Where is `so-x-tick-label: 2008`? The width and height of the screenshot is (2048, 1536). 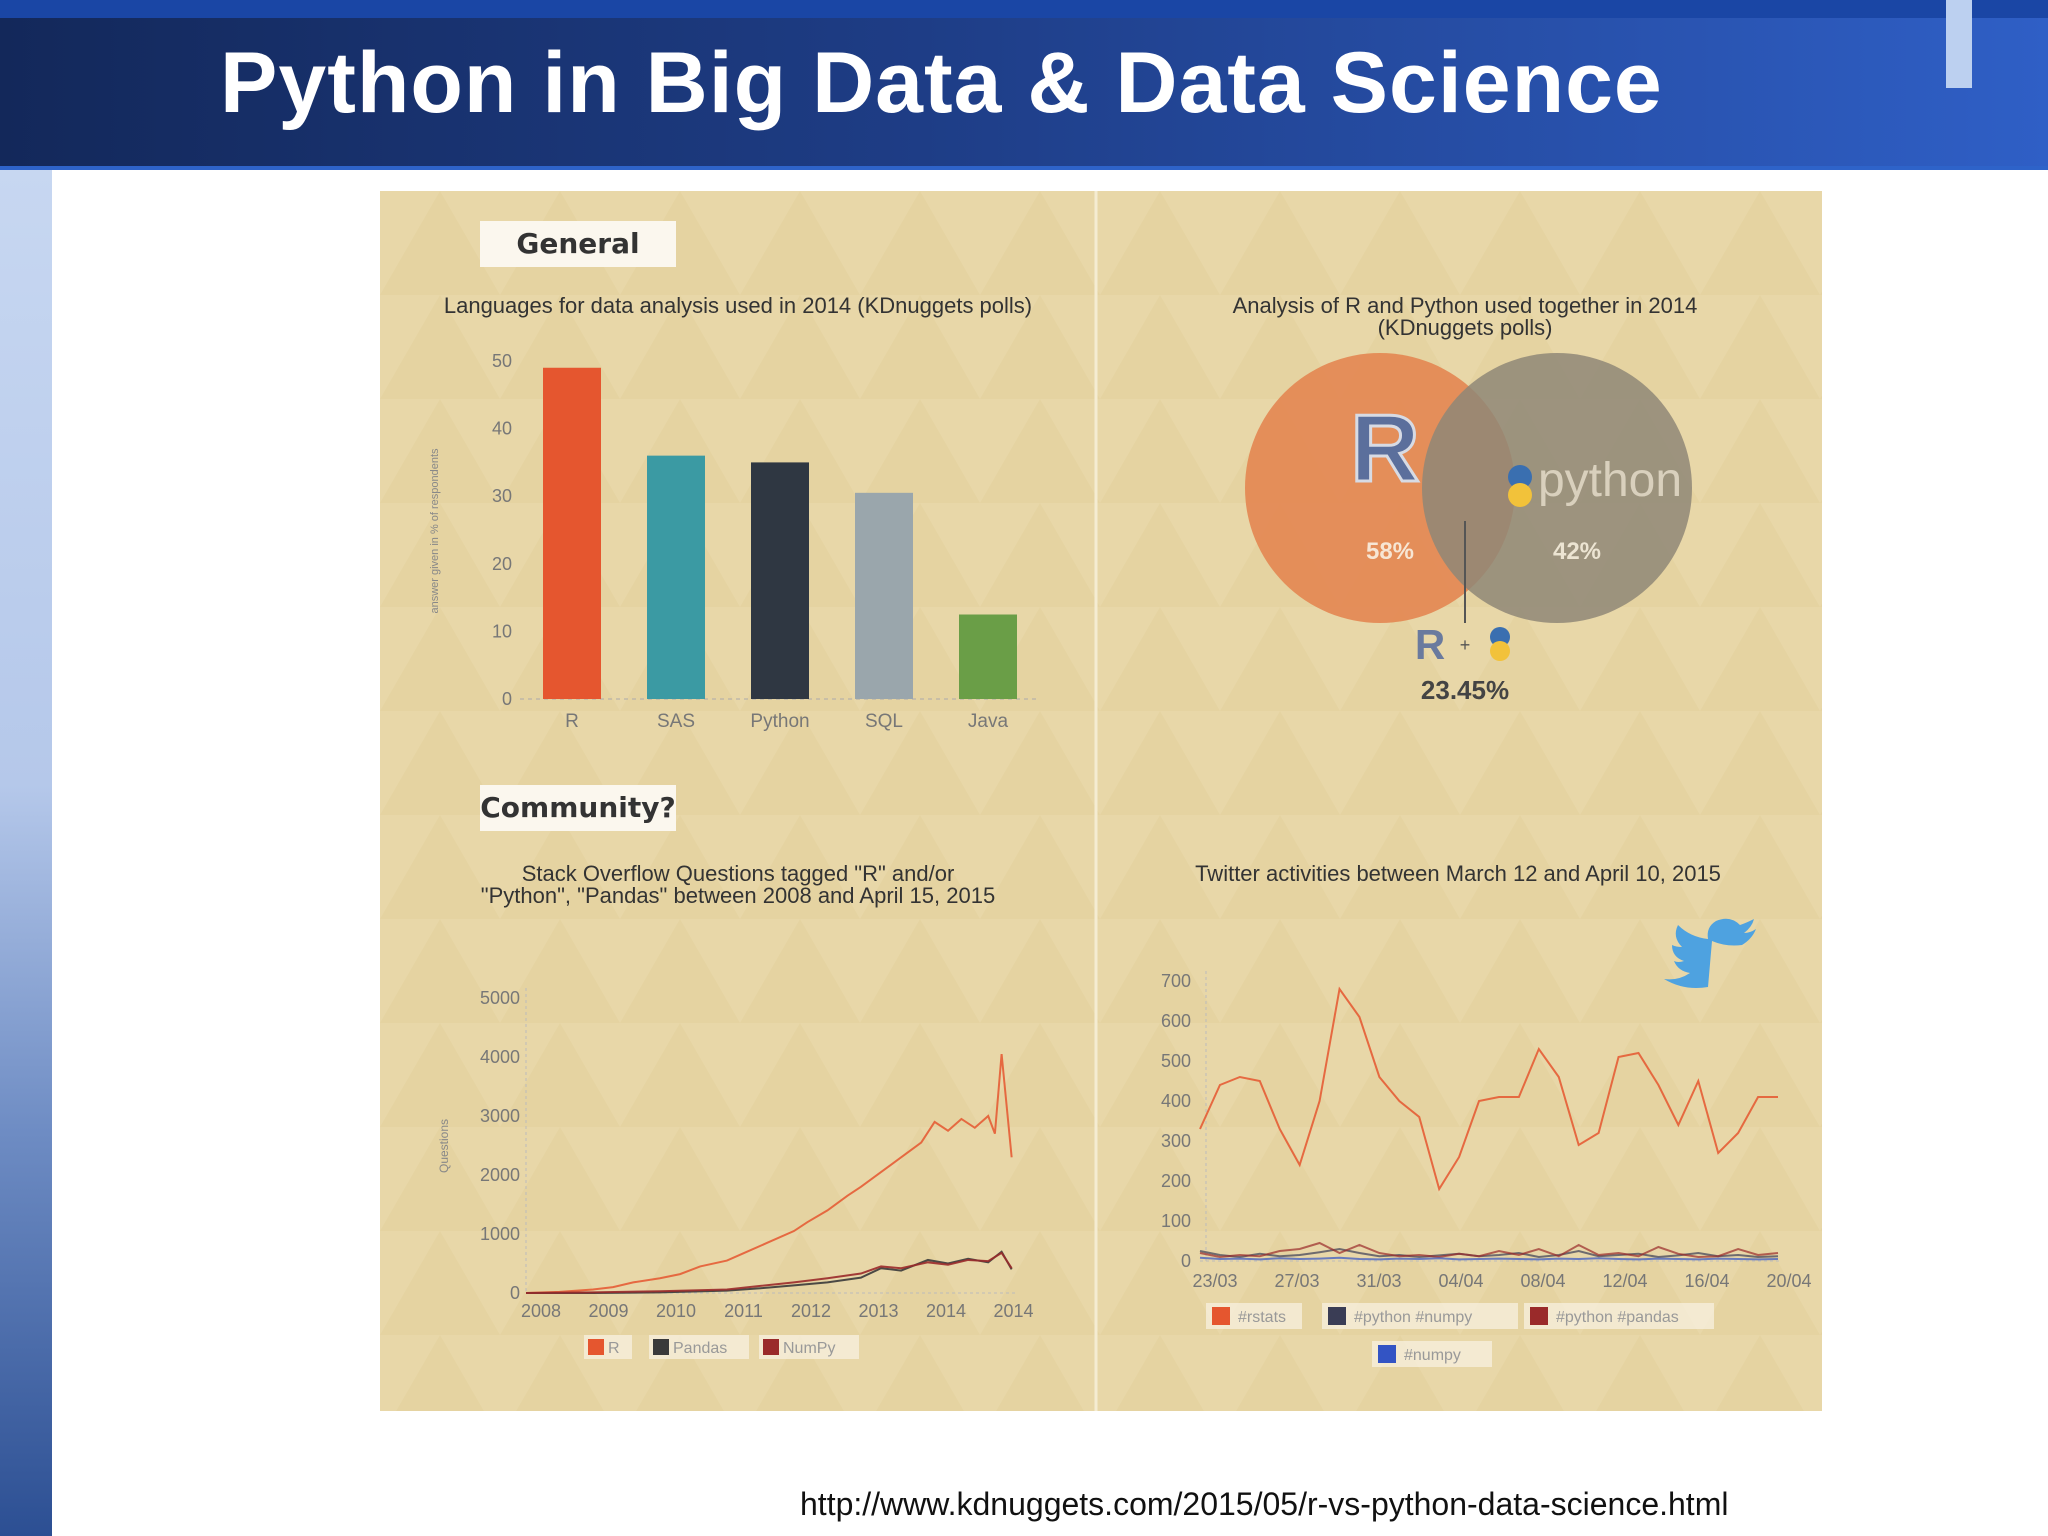
so-x-tick-label: 2008 is located at coordinates (541, 1311).